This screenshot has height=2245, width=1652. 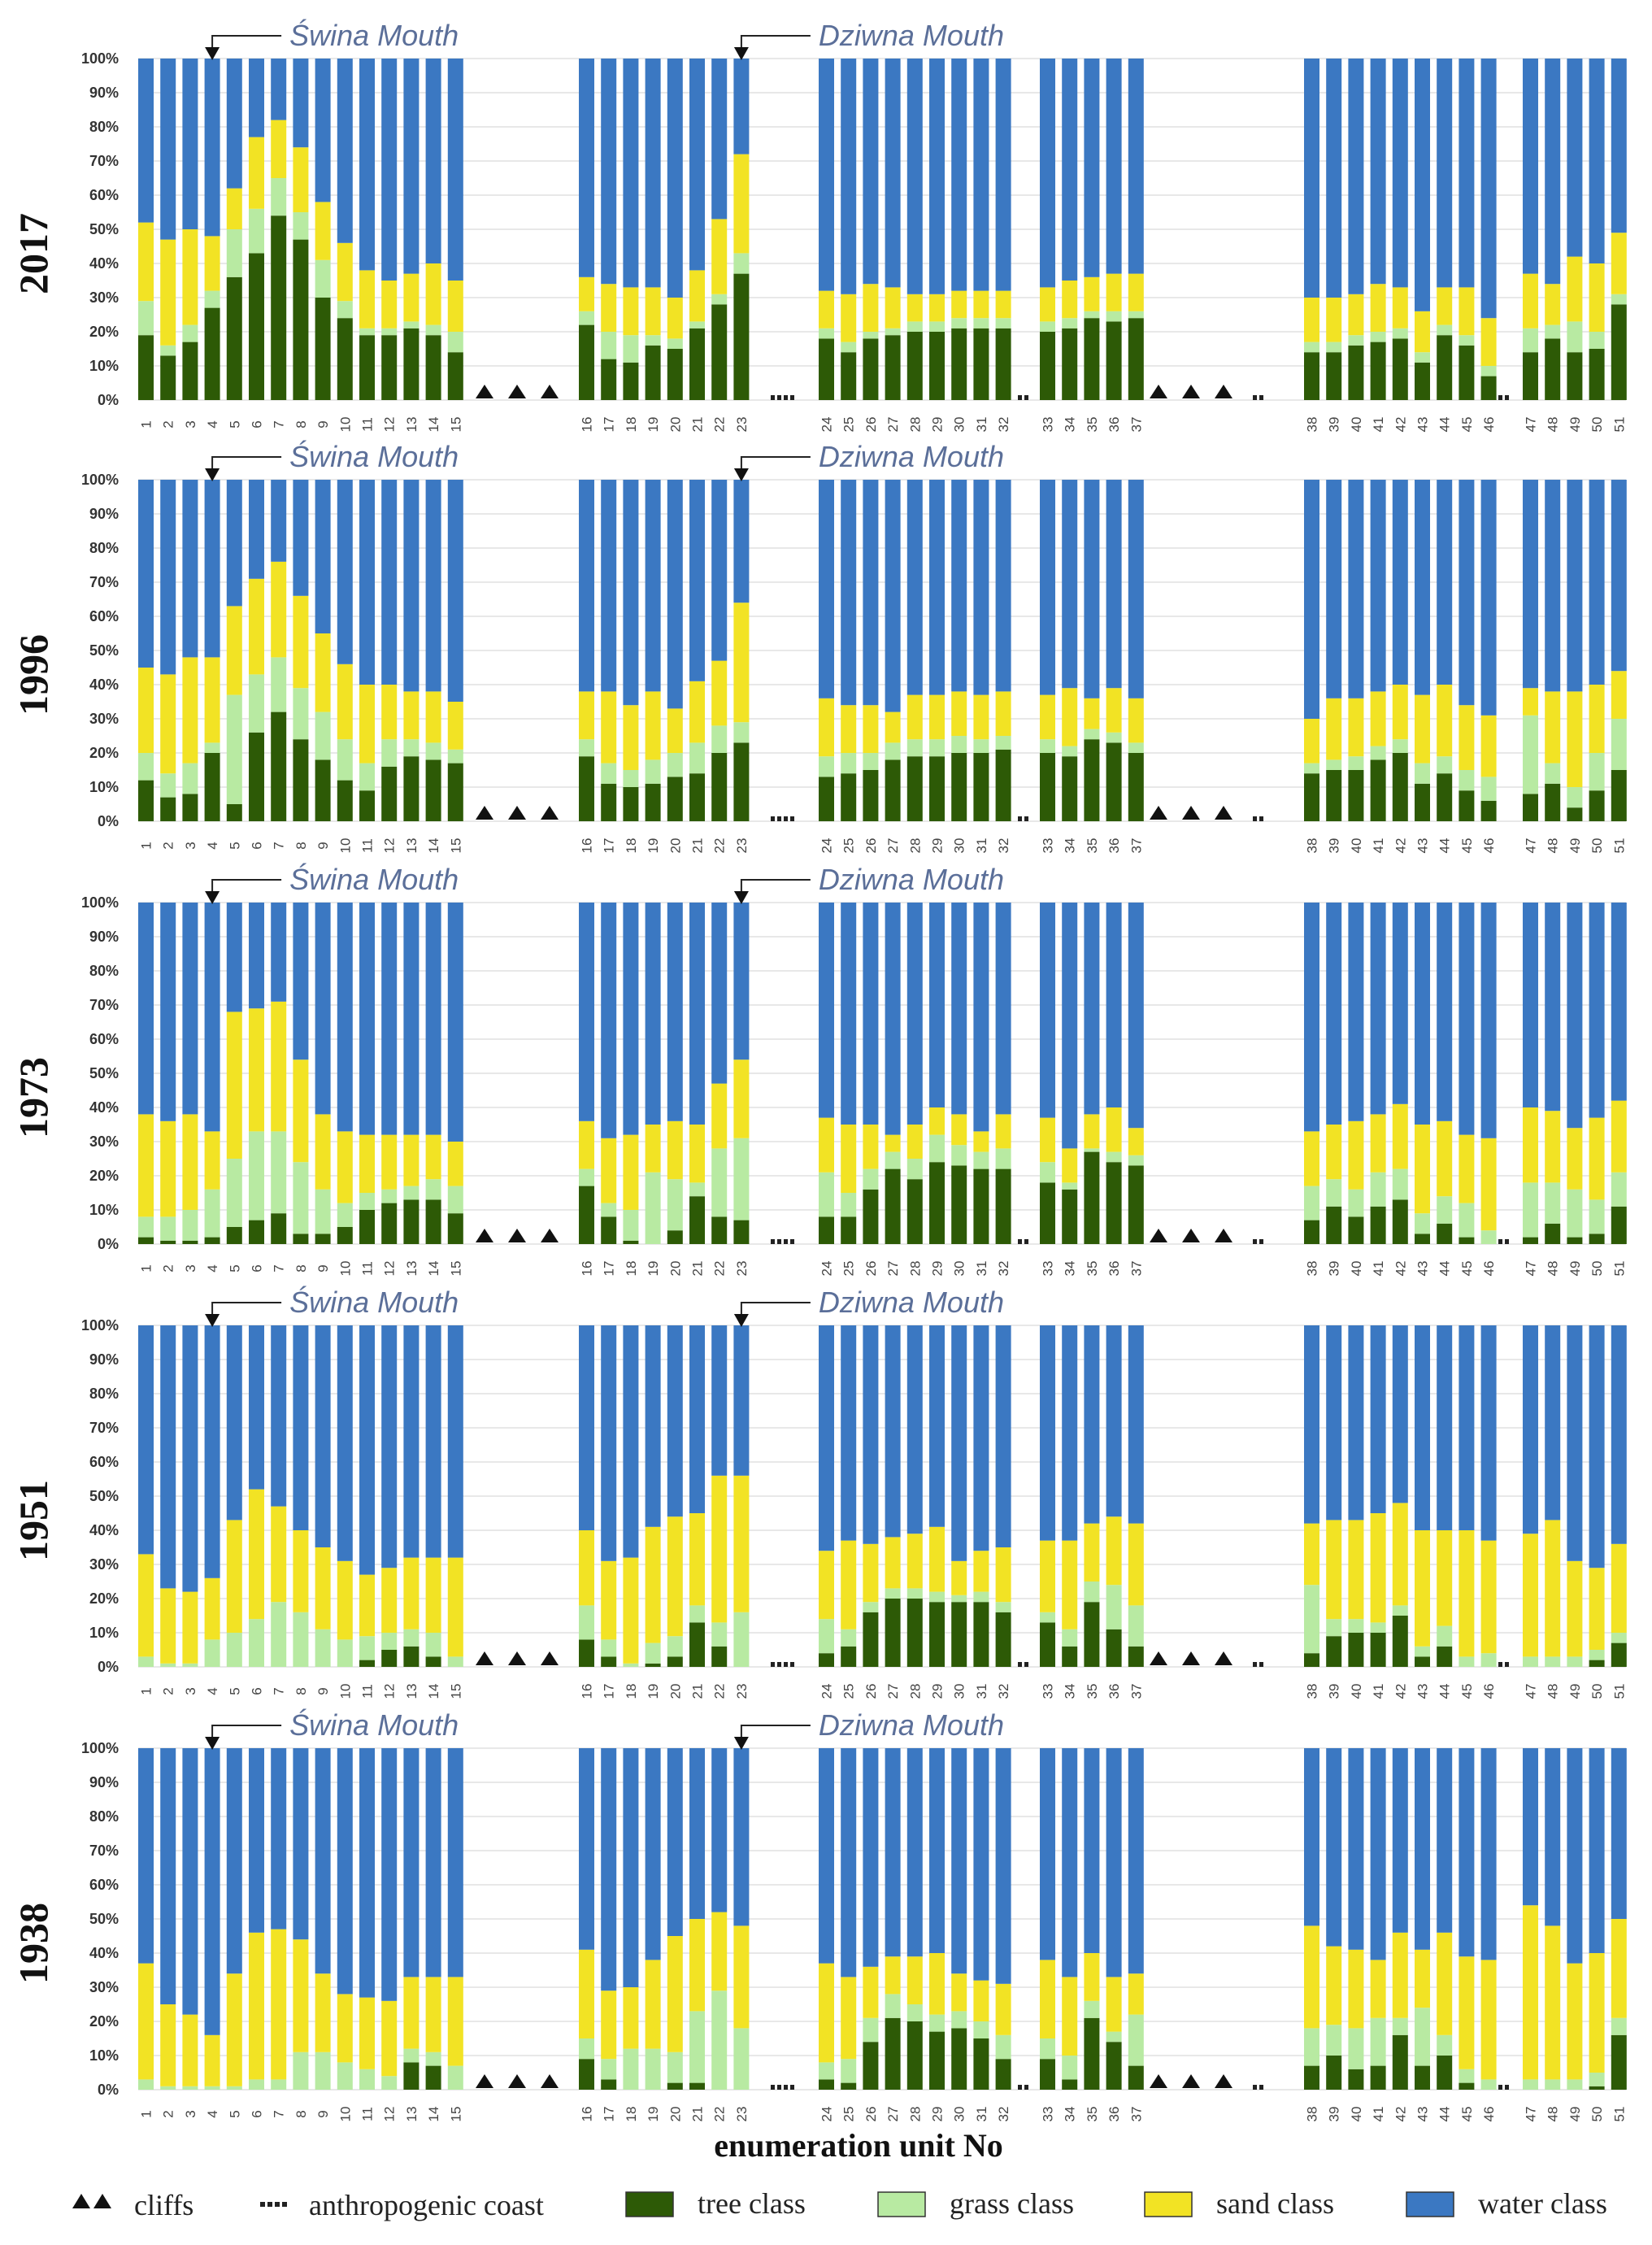 What do you see at coordinates (234, 846) in the screenshot?
I see `x-tick-label: 5` at bounding box center [234, 846].